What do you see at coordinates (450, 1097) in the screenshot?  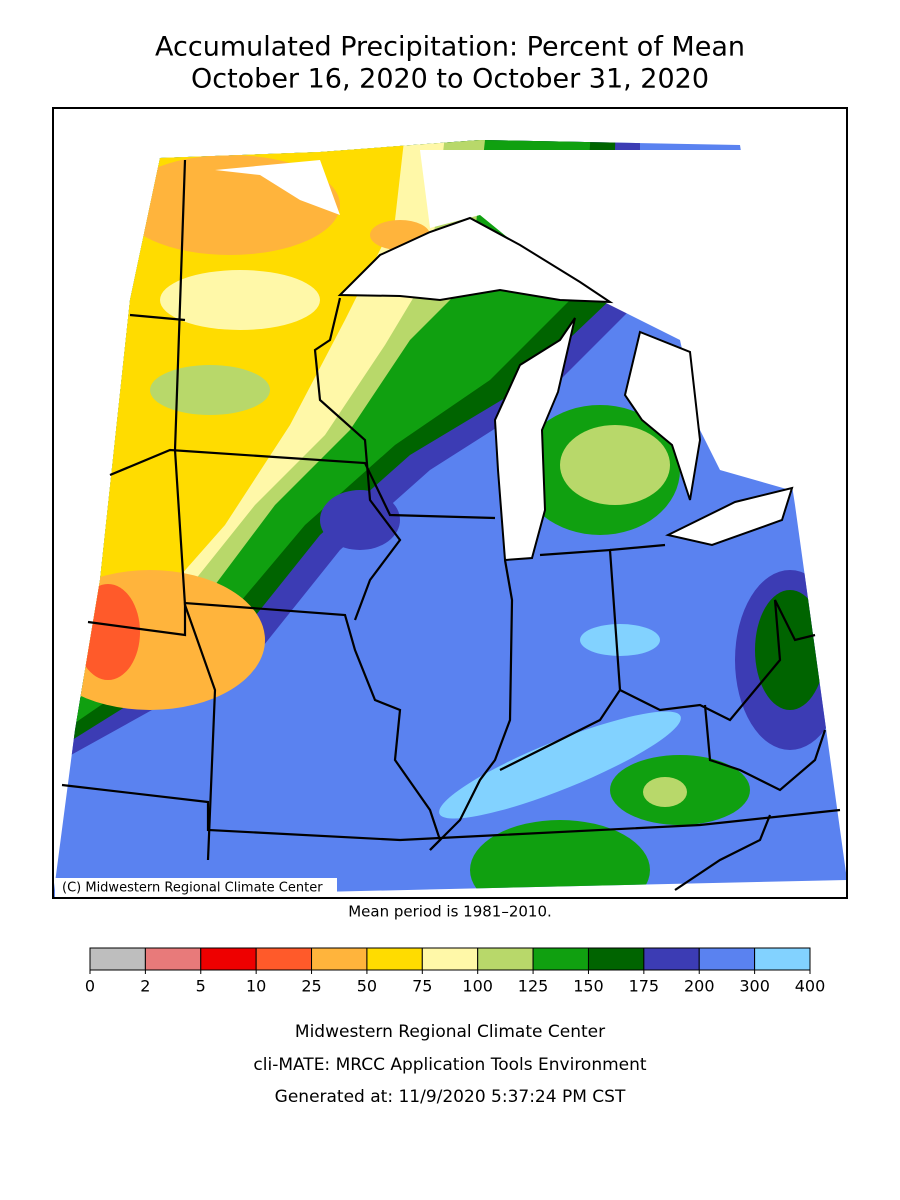 I see `footer-line: Generated at: 11/9/2020 5:37:24 PM CST` at bounding box center [450, 1097].